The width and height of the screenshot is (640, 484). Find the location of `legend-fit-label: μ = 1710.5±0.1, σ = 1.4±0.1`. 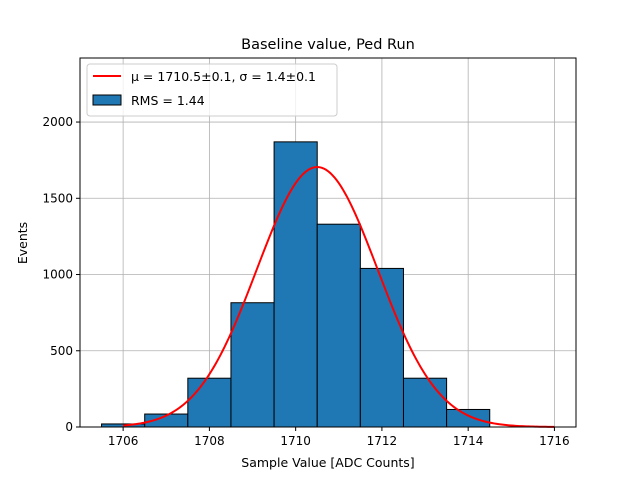

legend-fit-label: μ = 1710.5±0.1, σ = 1.4±0.1 is located at coordinates (223, 76).